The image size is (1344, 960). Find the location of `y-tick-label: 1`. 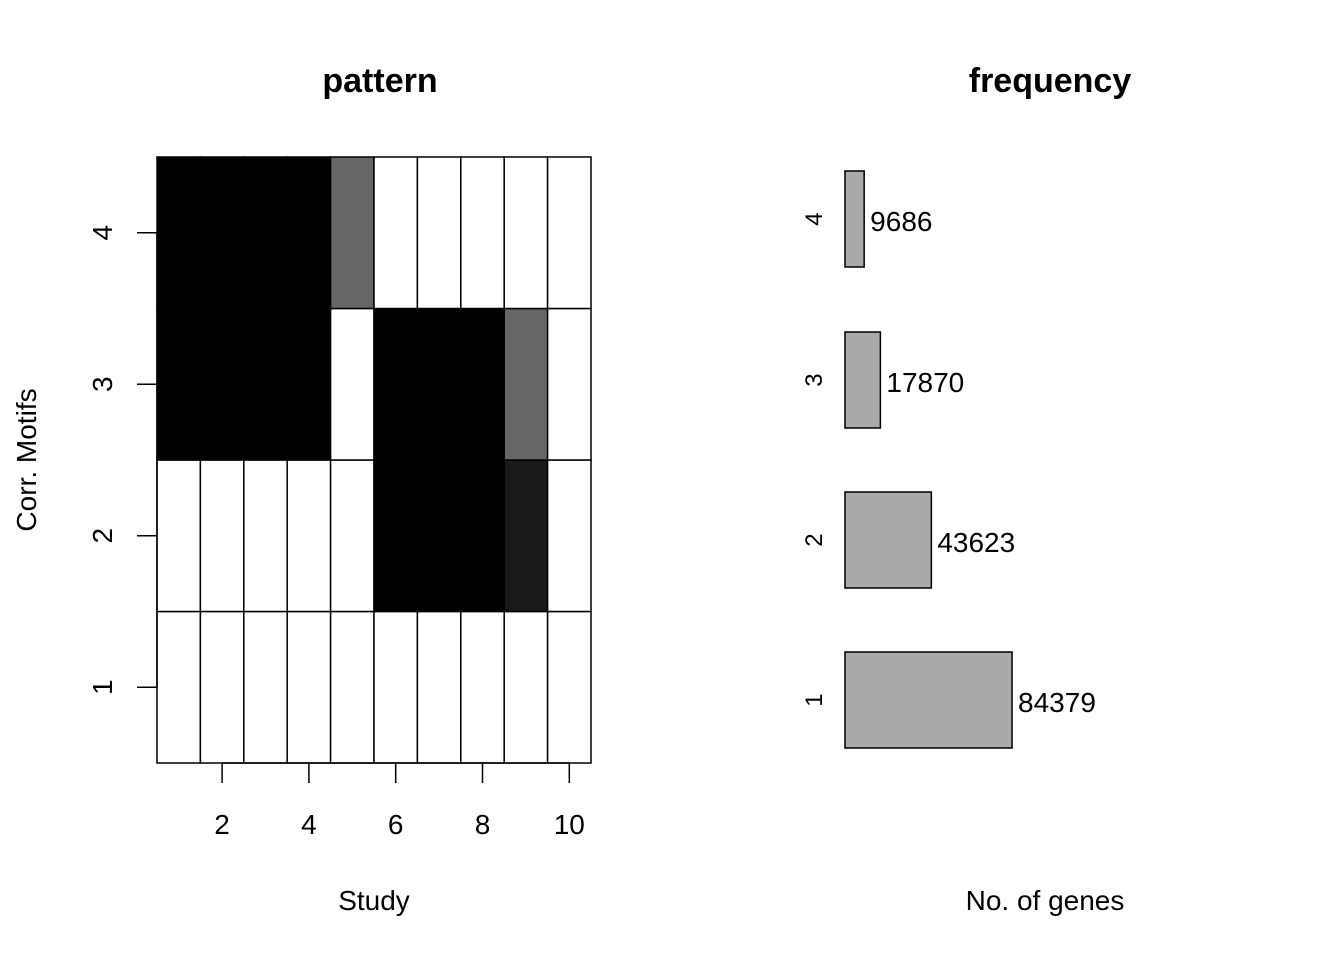

y-tick-label: 1 is located at coordinates (102, 687).